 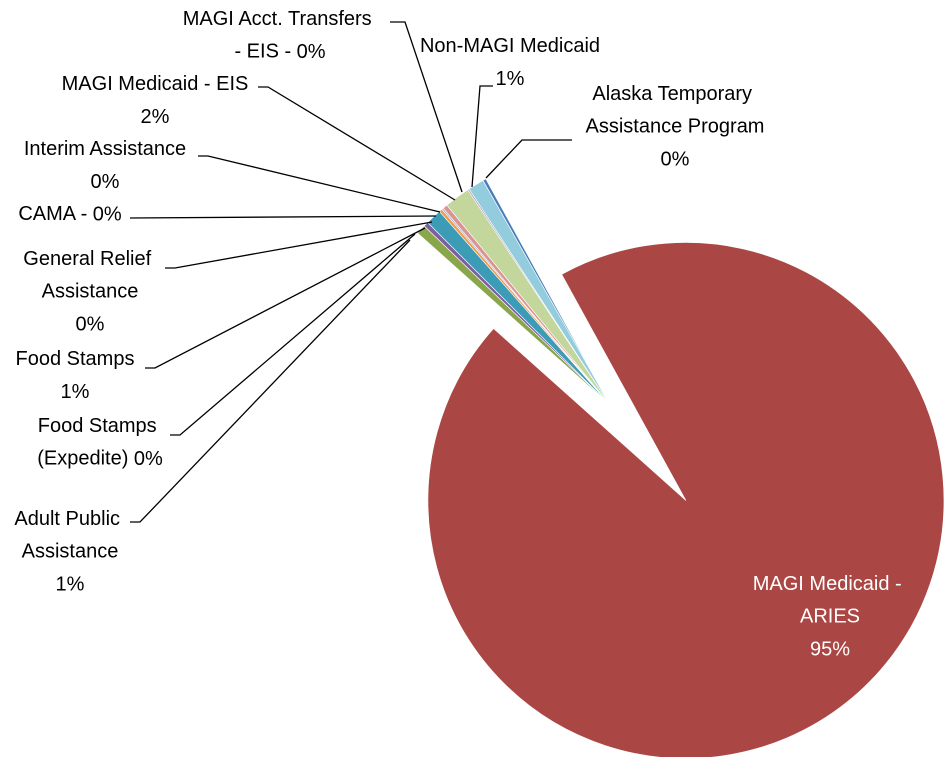 What do you see at coordinates (155, 117) in the screenshot?
I see `value-label: 2%` at bounding box center [155, 117].